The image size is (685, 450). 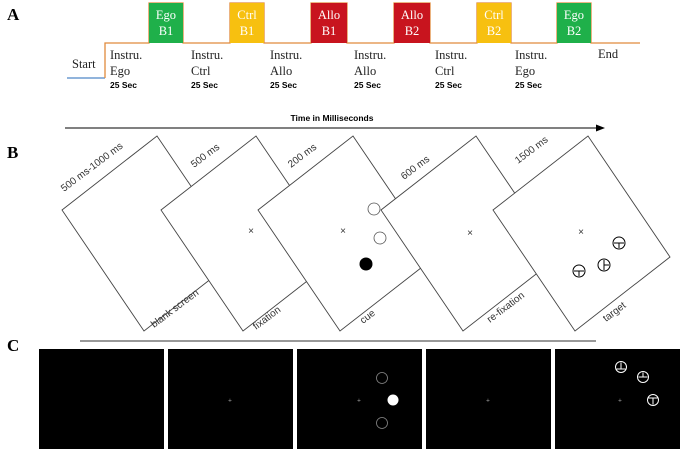 I want to click on actual-screen-fixation, so click(x=230, y=399).